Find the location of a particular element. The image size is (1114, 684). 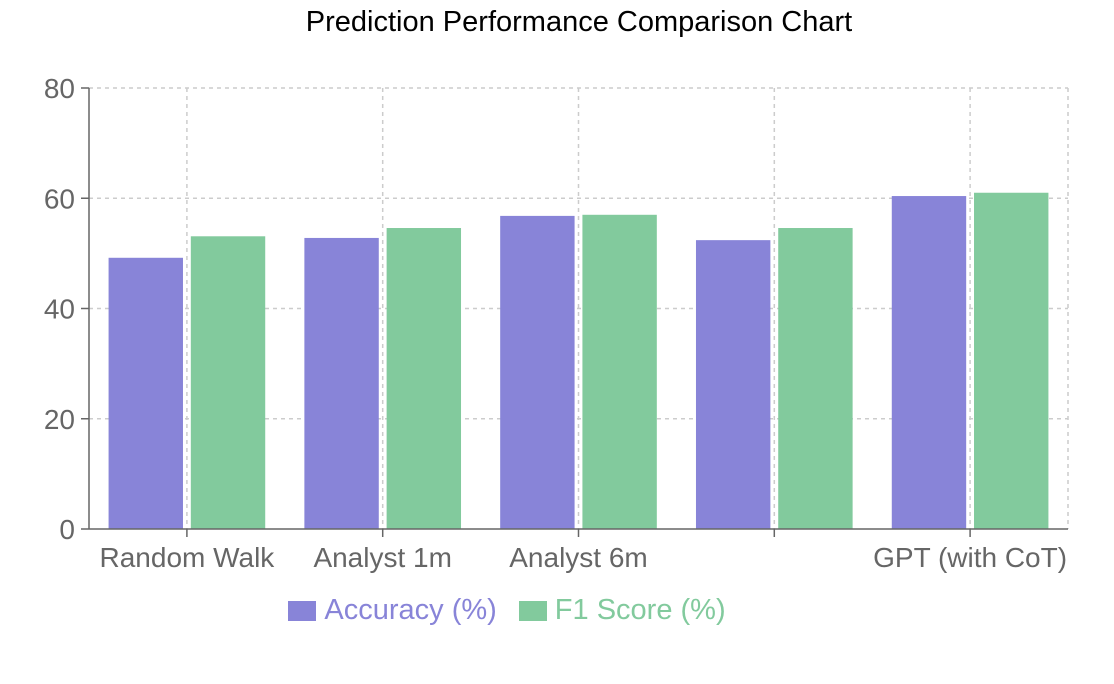

bar-series0-cat4 is located at coordinates (929, 363).